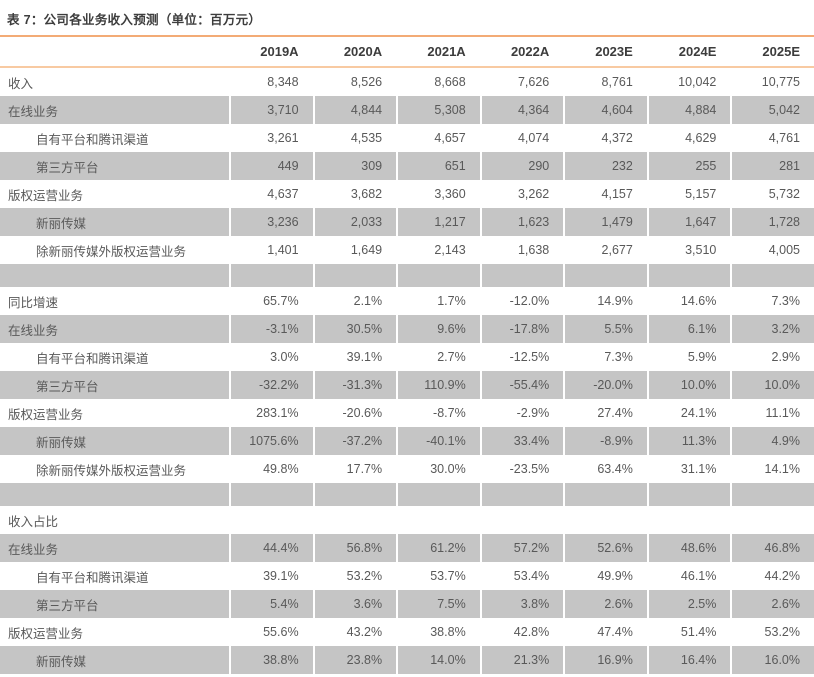  Describe the element at coordinates (772, 329) in the screenshot. I see `cell-value: 3.2%` at that location.